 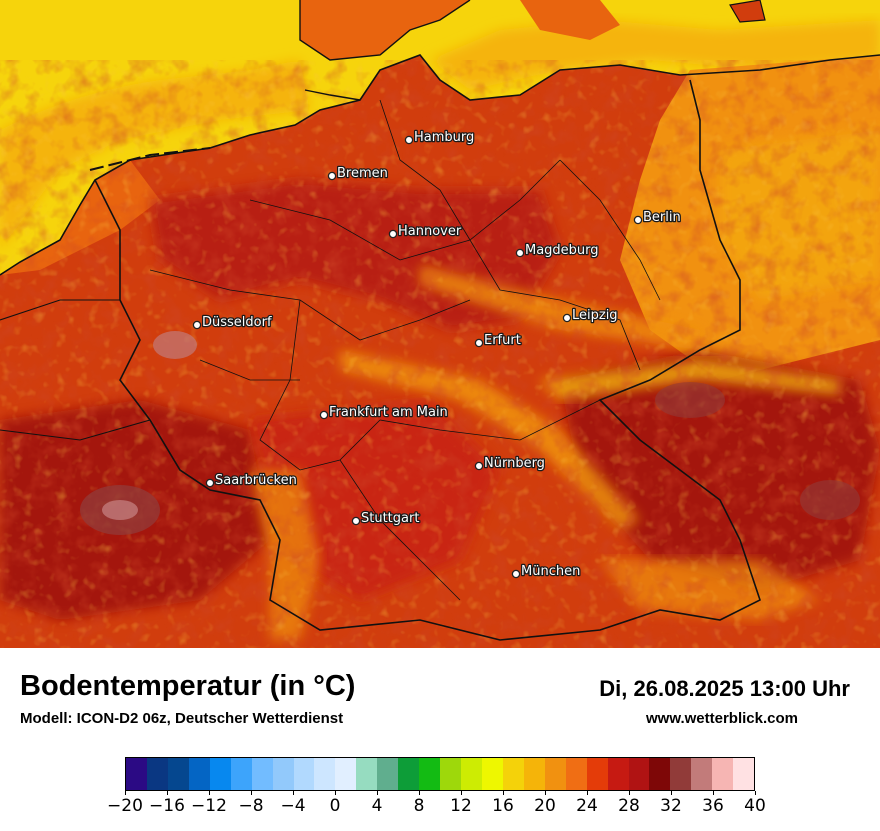 I want to click on legend-tick-label: 24, so click(x=587, y=806).